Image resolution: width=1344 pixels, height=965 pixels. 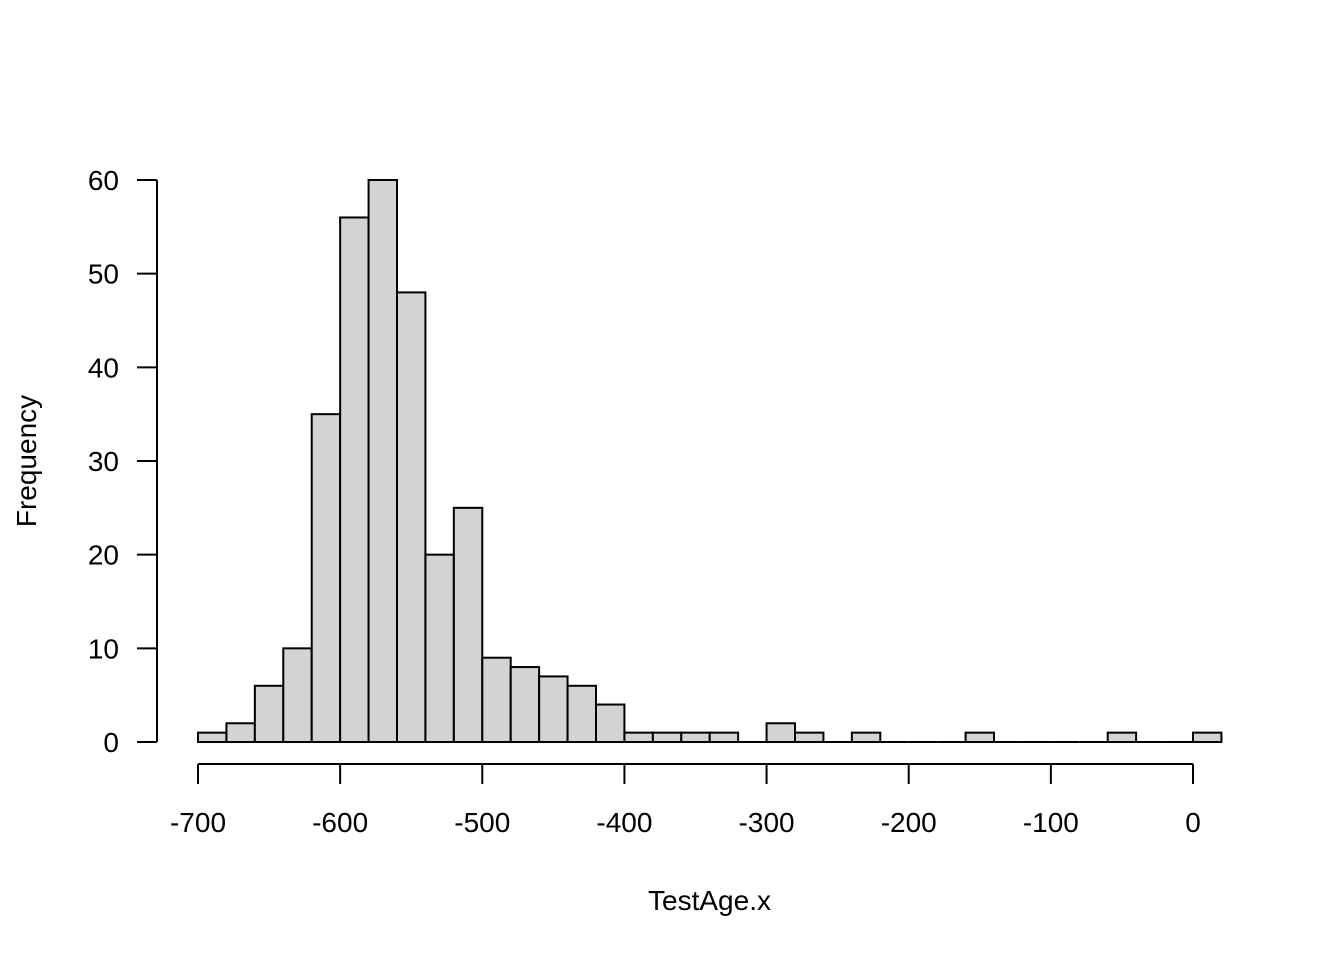 What do you see at coordinates (123, 461) in the screenshot?
I see `y-axis: 0 10 20 30 40 50 60` at bounding box center [123, 461].